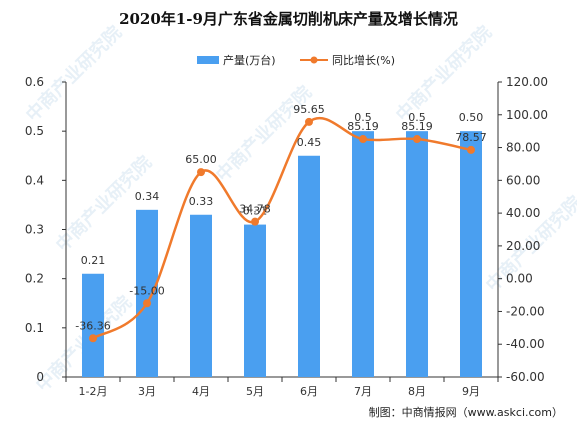 The width and height of the screenshot is (577, 426). What do you see at coordinates (255, 209) in the screenshot?
I see `line-data-label: 34.78` at bounding box center [255, 209].